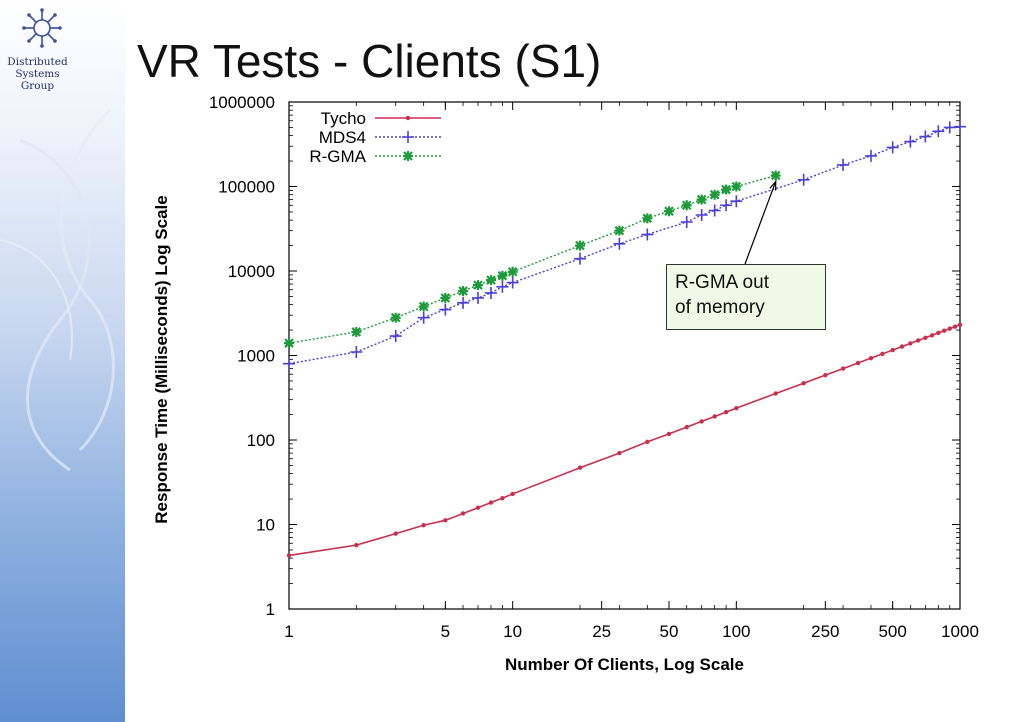 Image resolution: width=1023 pixels, height=722 pixels. What do you see at coordinates (288, 631) in the screenshot?
I see `x-tick-label: 1` at bounding box center [288, 631].